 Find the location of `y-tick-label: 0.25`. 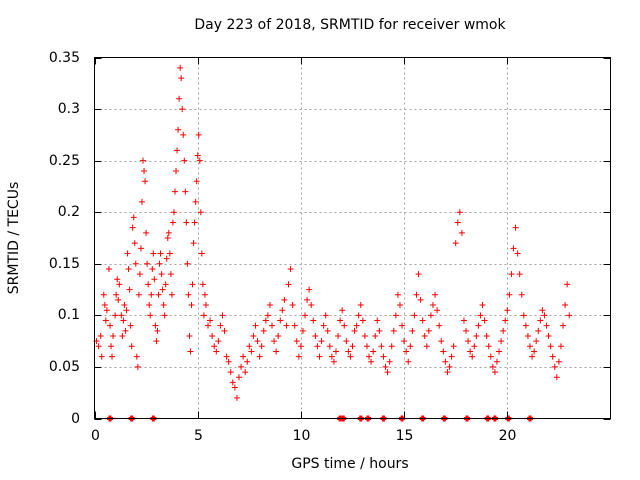

y-tick-label: 0.25 is located at coordinates (64, 160).